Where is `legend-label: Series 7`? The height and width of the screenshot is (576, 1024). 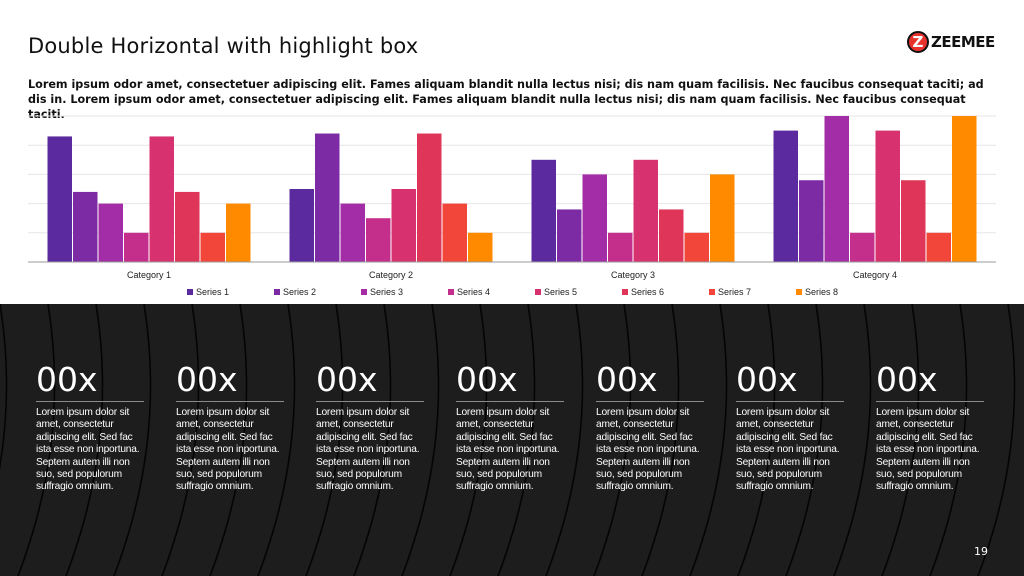
legend-label: Series 7 is located at coordinates (734, 292).